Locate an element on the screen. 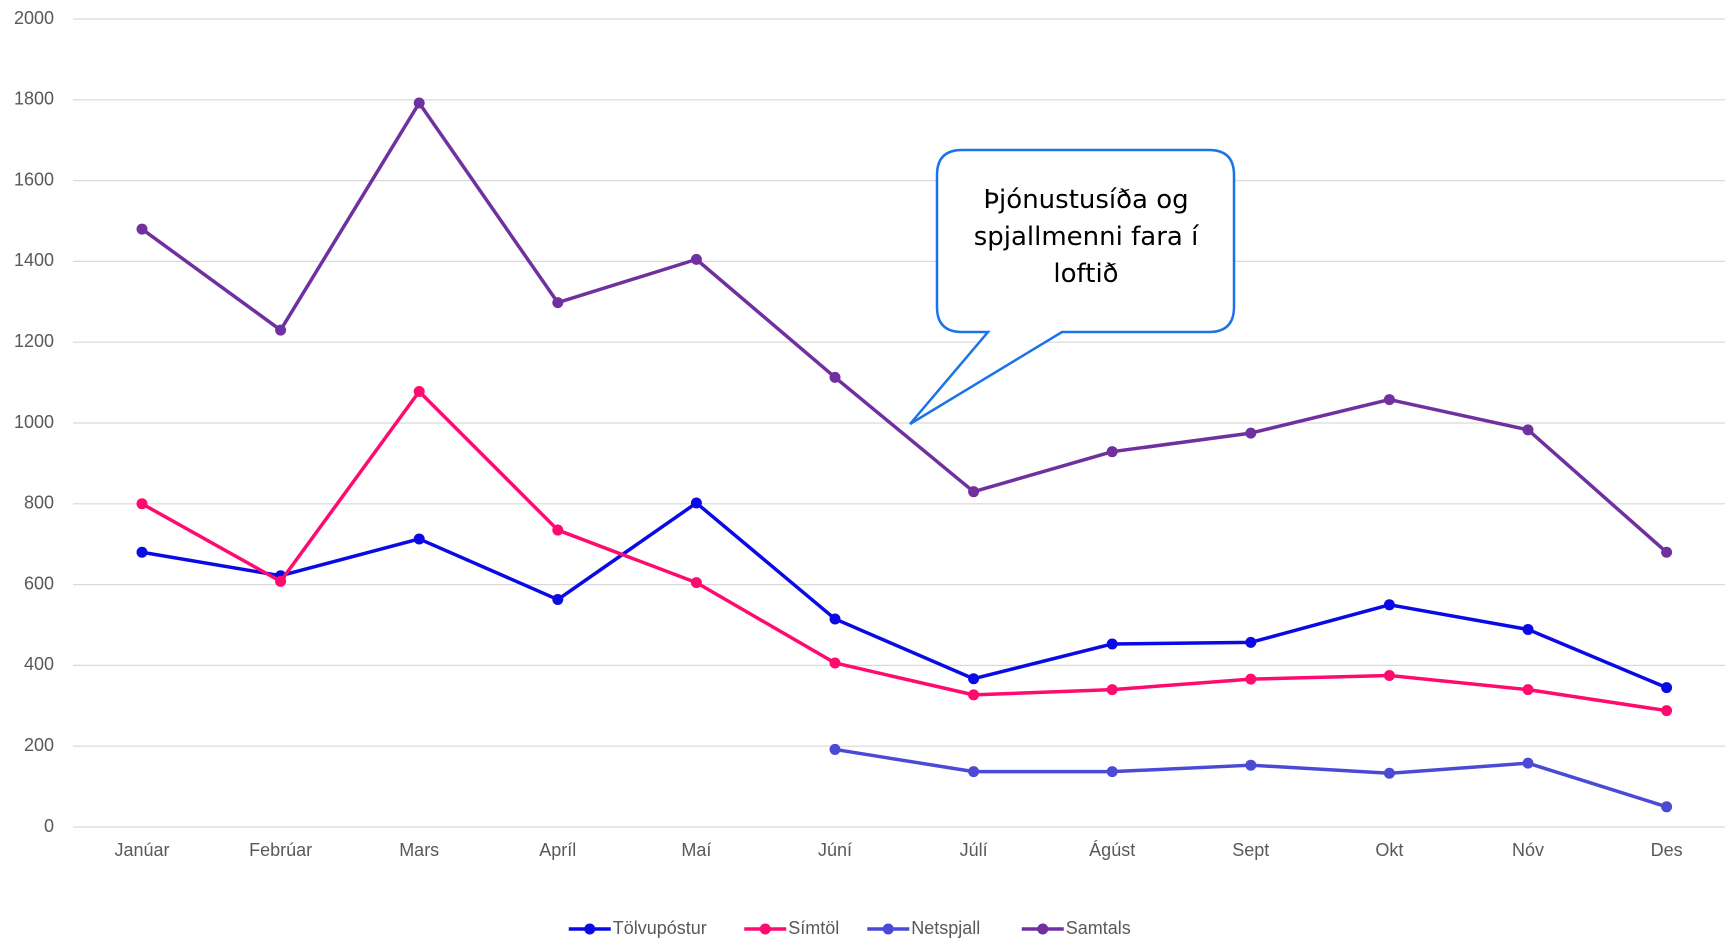 The height and width of the screenshot is (942, 1725). y-tick-label: 200 is located at coordinates (39, 745).